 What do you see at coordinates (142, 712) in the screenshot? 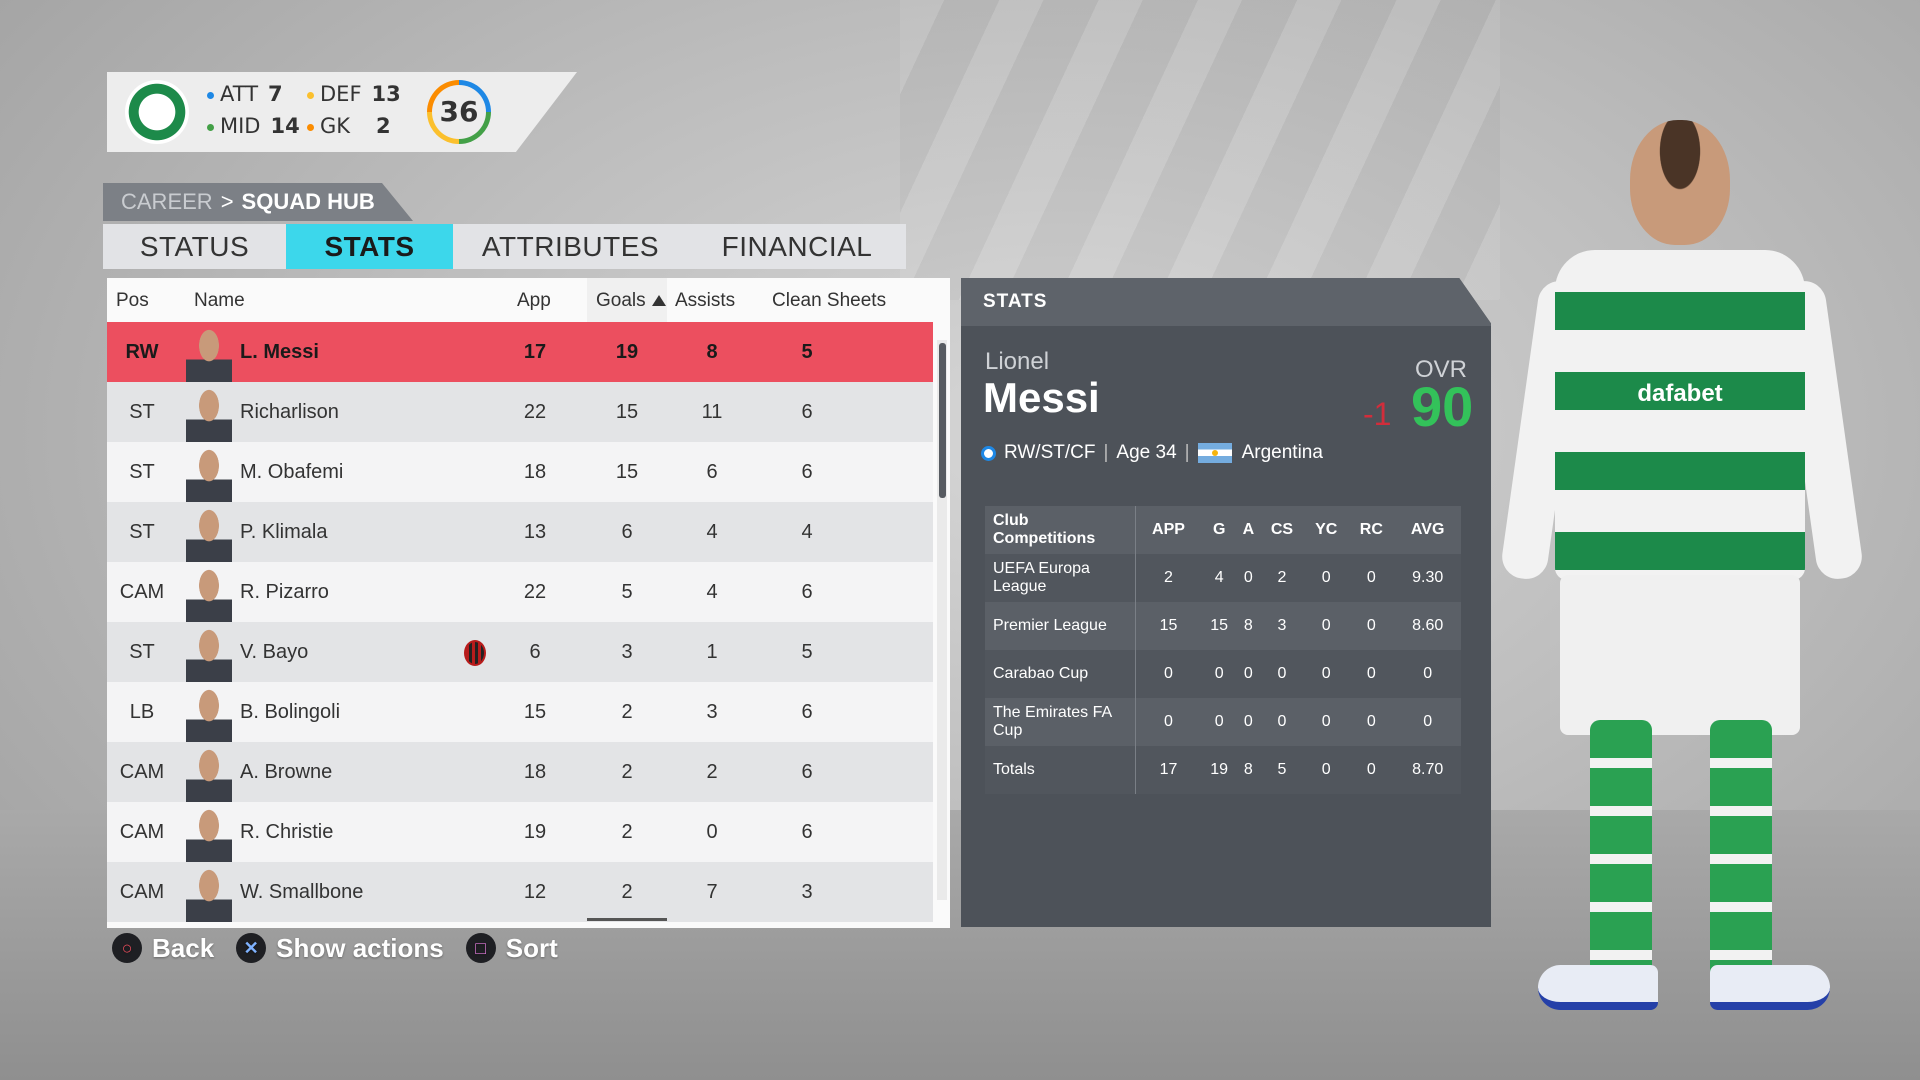
I see `row-pos: LB` at bounding box center [142, 712].